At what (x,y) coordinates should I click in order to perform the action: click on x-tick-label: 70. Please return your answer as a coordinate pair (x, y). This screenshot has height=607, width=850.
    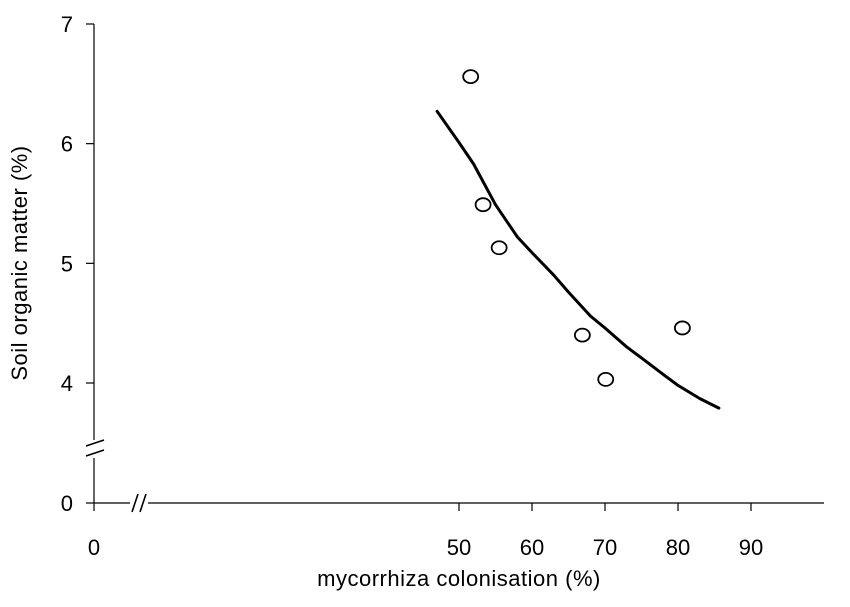
    Looking at the image, I should click on (605, 547).